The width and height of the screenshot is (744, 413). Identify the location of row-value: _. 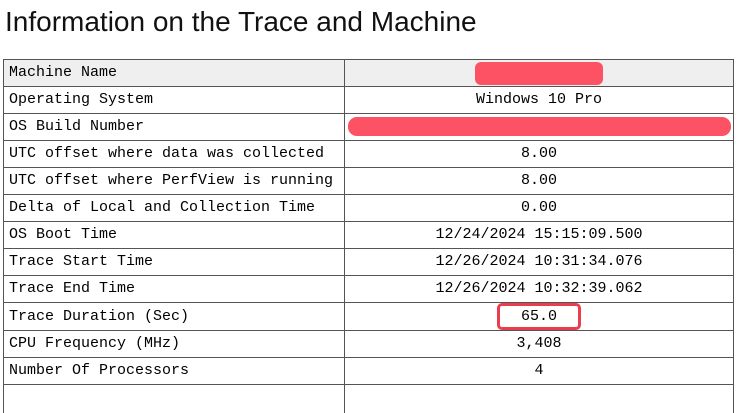
(539, 127).